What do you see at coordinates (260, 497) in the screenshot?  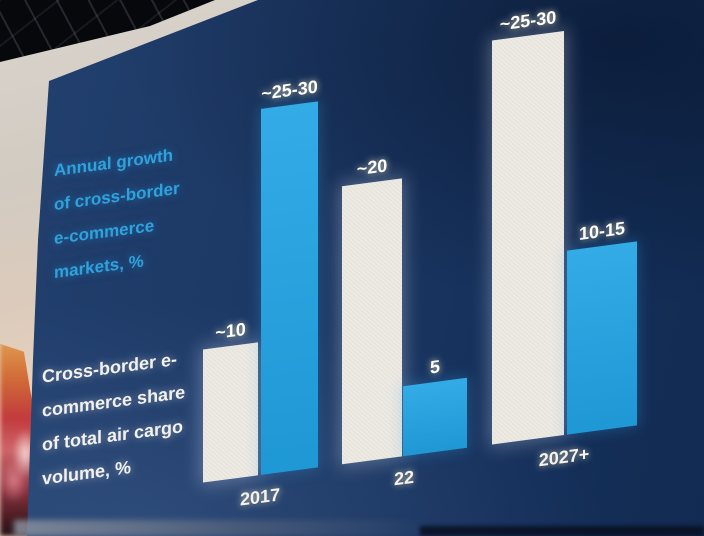 I see `axis-label-2017: 2017` at bounding box center [260, 497].